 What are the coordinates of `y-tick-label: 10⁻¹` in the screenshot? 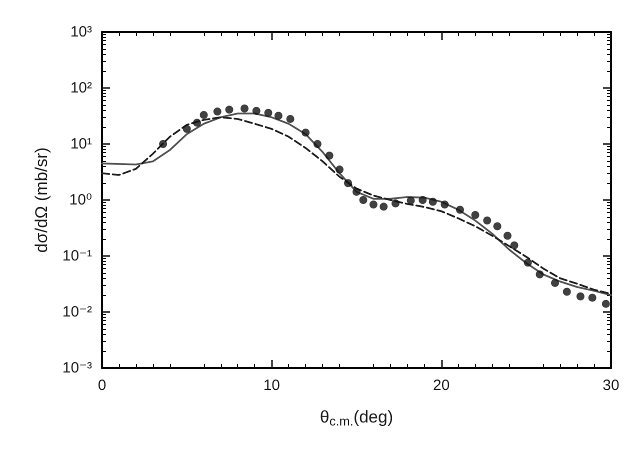 It's located at (77, 256).